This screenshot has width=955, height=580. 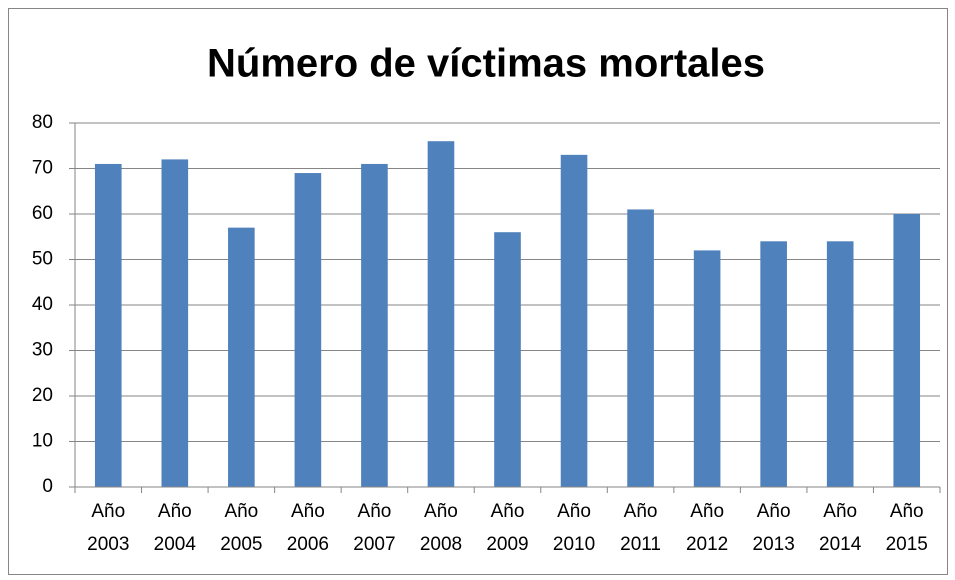 I want to click on x-tick-label: Año 2007, so click(x=374, y=528).